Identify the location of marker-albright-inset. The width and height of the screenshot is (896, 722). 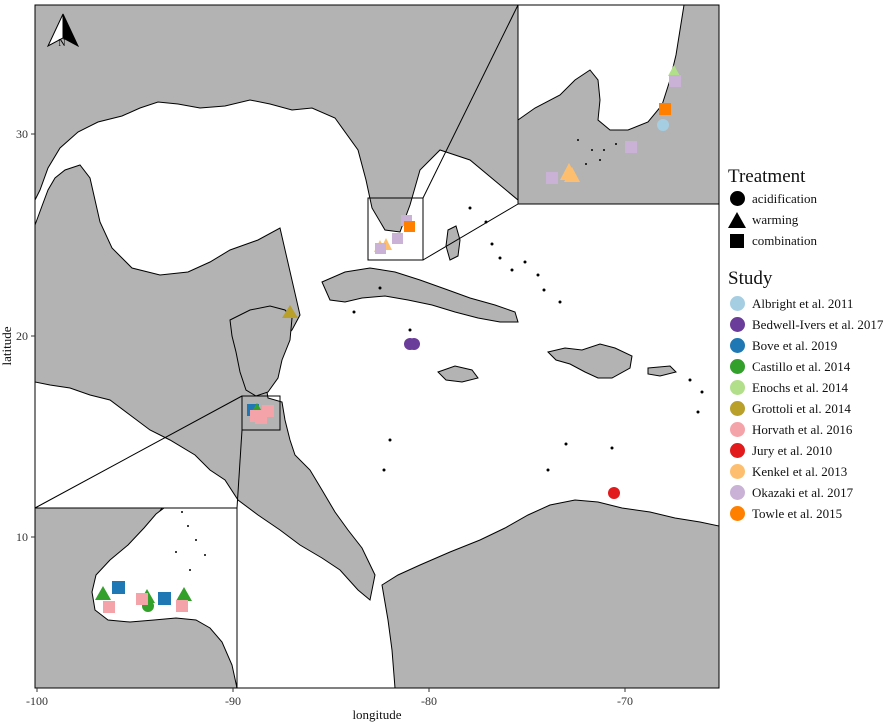
(663, 125).